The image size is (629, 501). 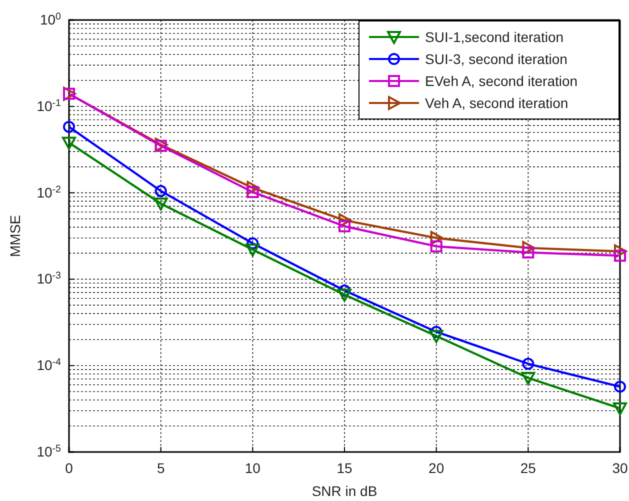 What do you see at coordinates (501, 81) in the screenshot?
I see `legend-label: EVeh A, second iteration` at bounding box center [501, 81].